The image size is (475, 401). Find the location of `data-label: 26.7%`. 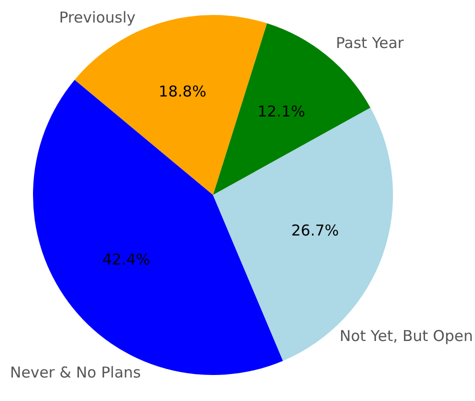

data-label: 26.7% is located at coordinates (315, 230).